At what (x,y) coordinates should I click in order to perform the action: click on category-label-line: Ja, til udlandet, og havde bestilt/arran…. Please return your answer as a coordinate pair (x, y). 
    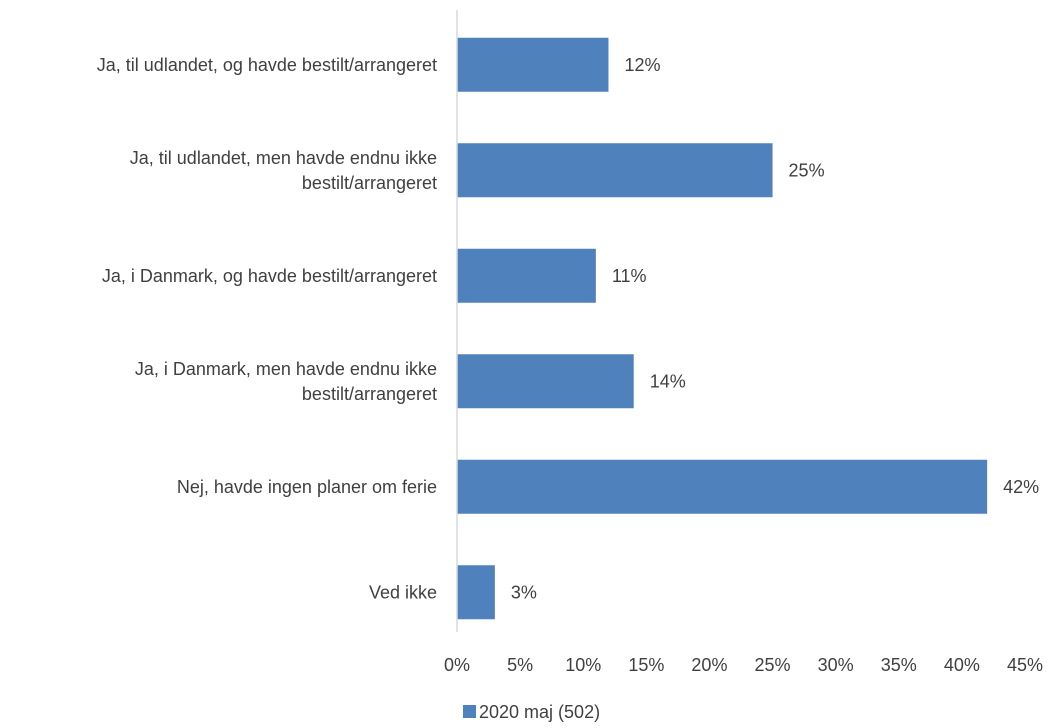
    Looking at the image, I should click on (267, 65).